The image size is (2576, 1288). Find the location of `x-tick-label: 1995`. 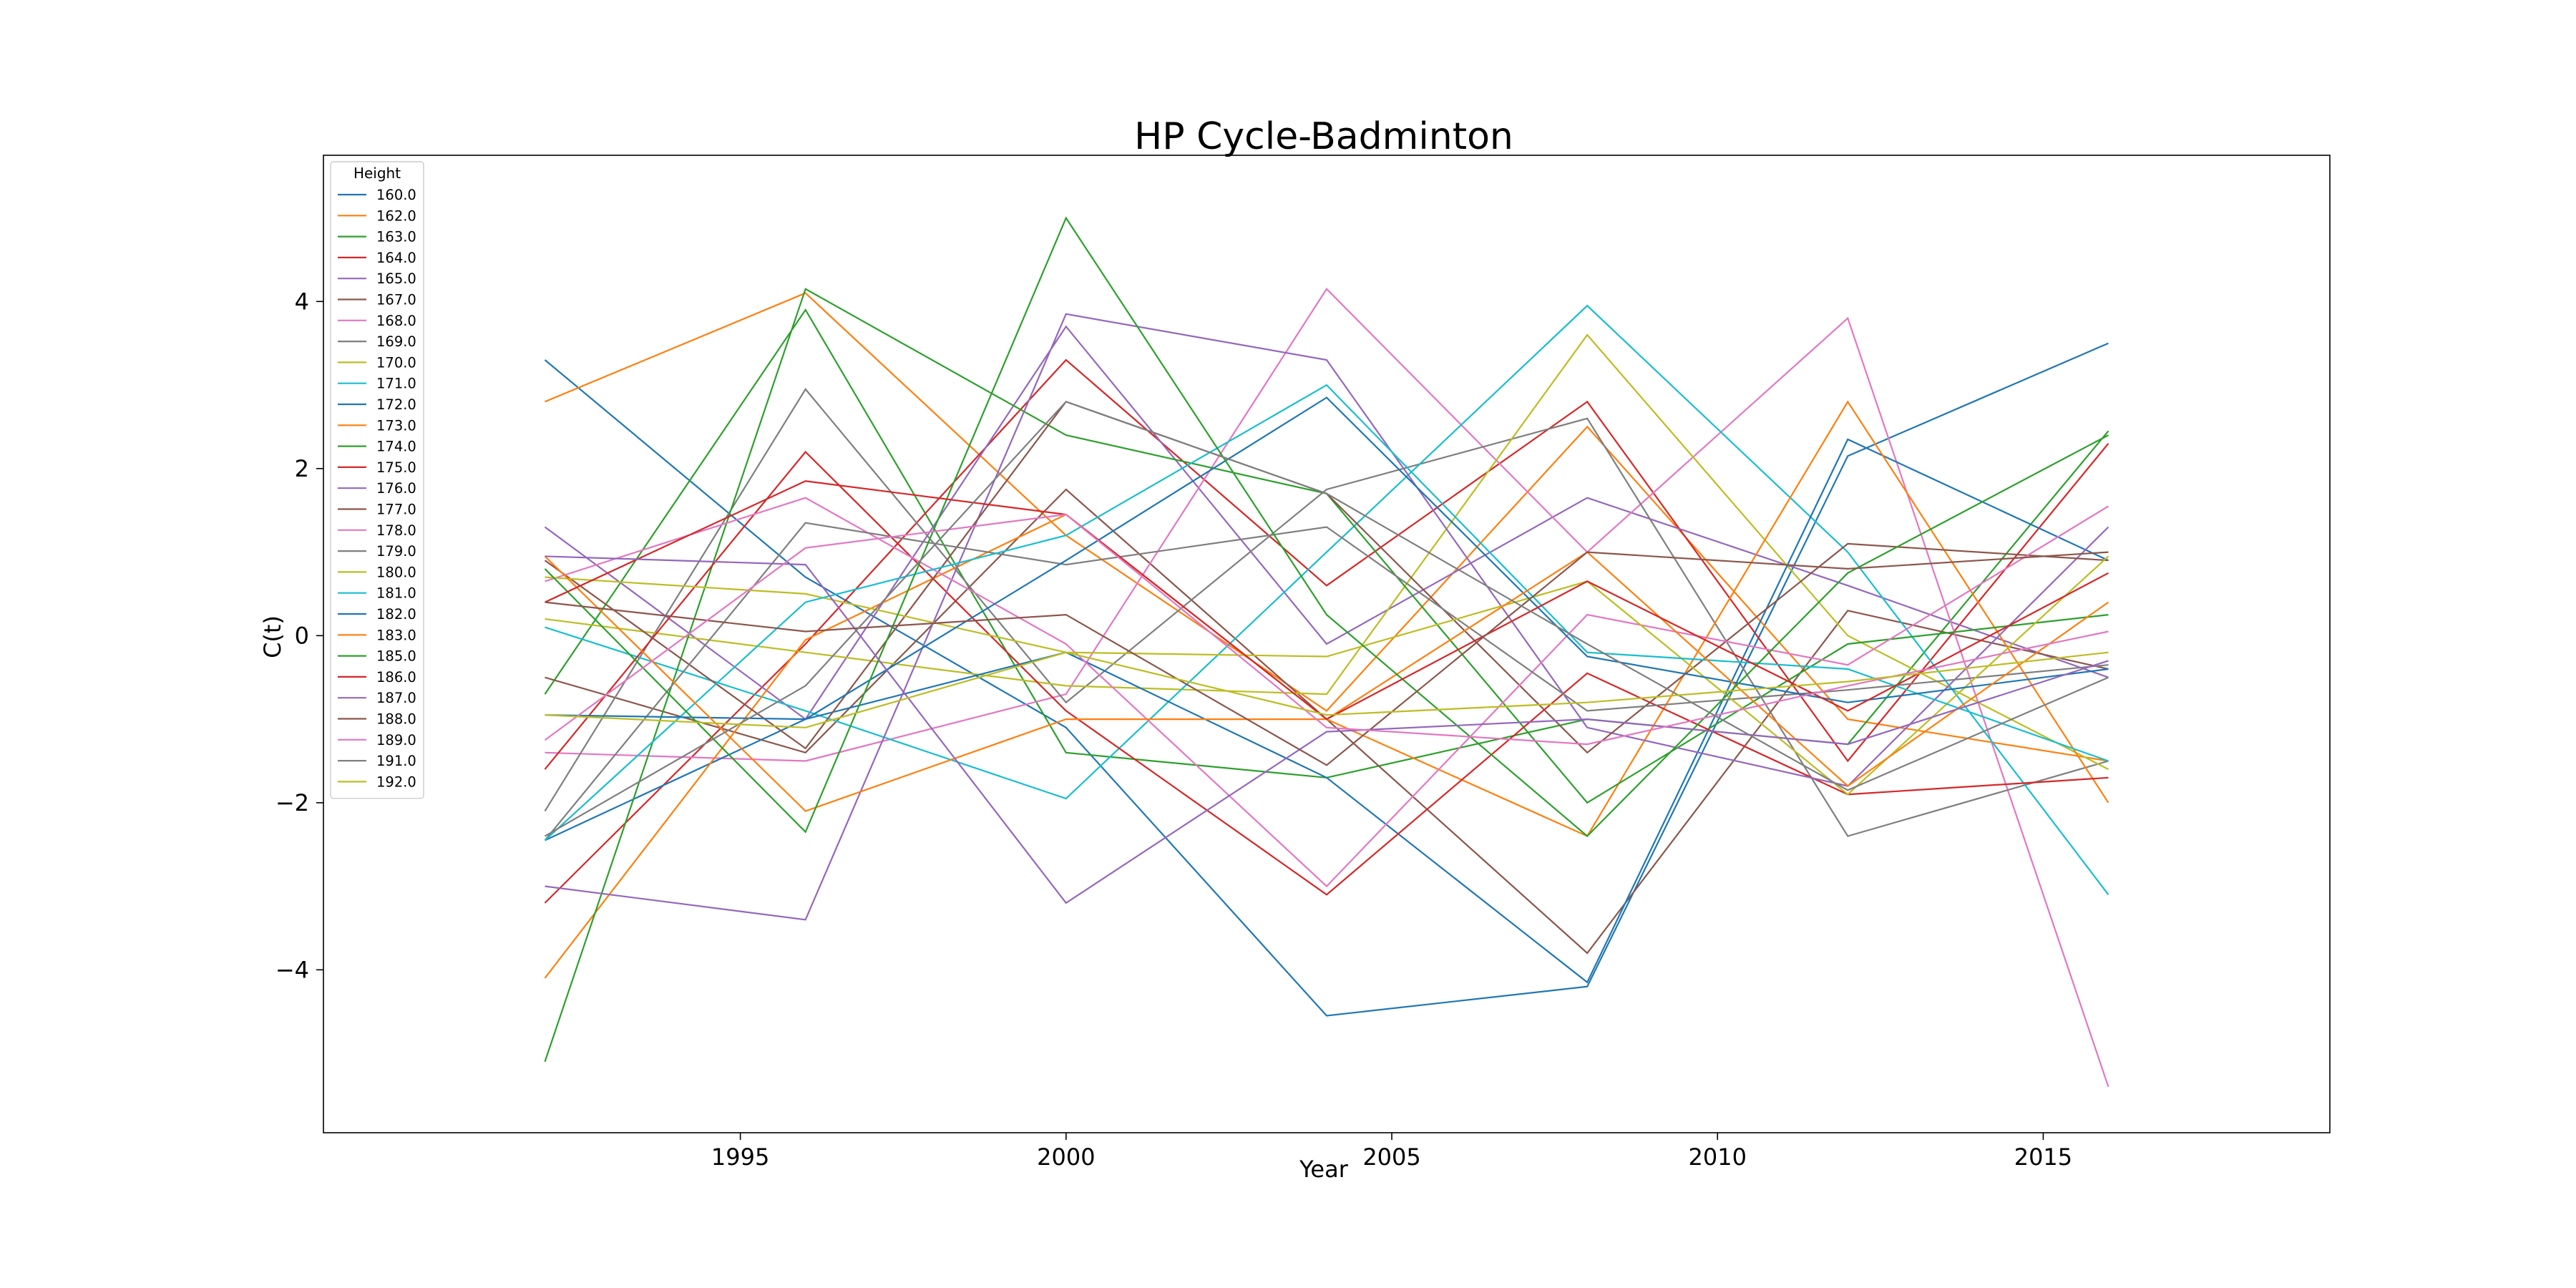

x-tick-label: 1995 is located at coordinates (740, 1157).